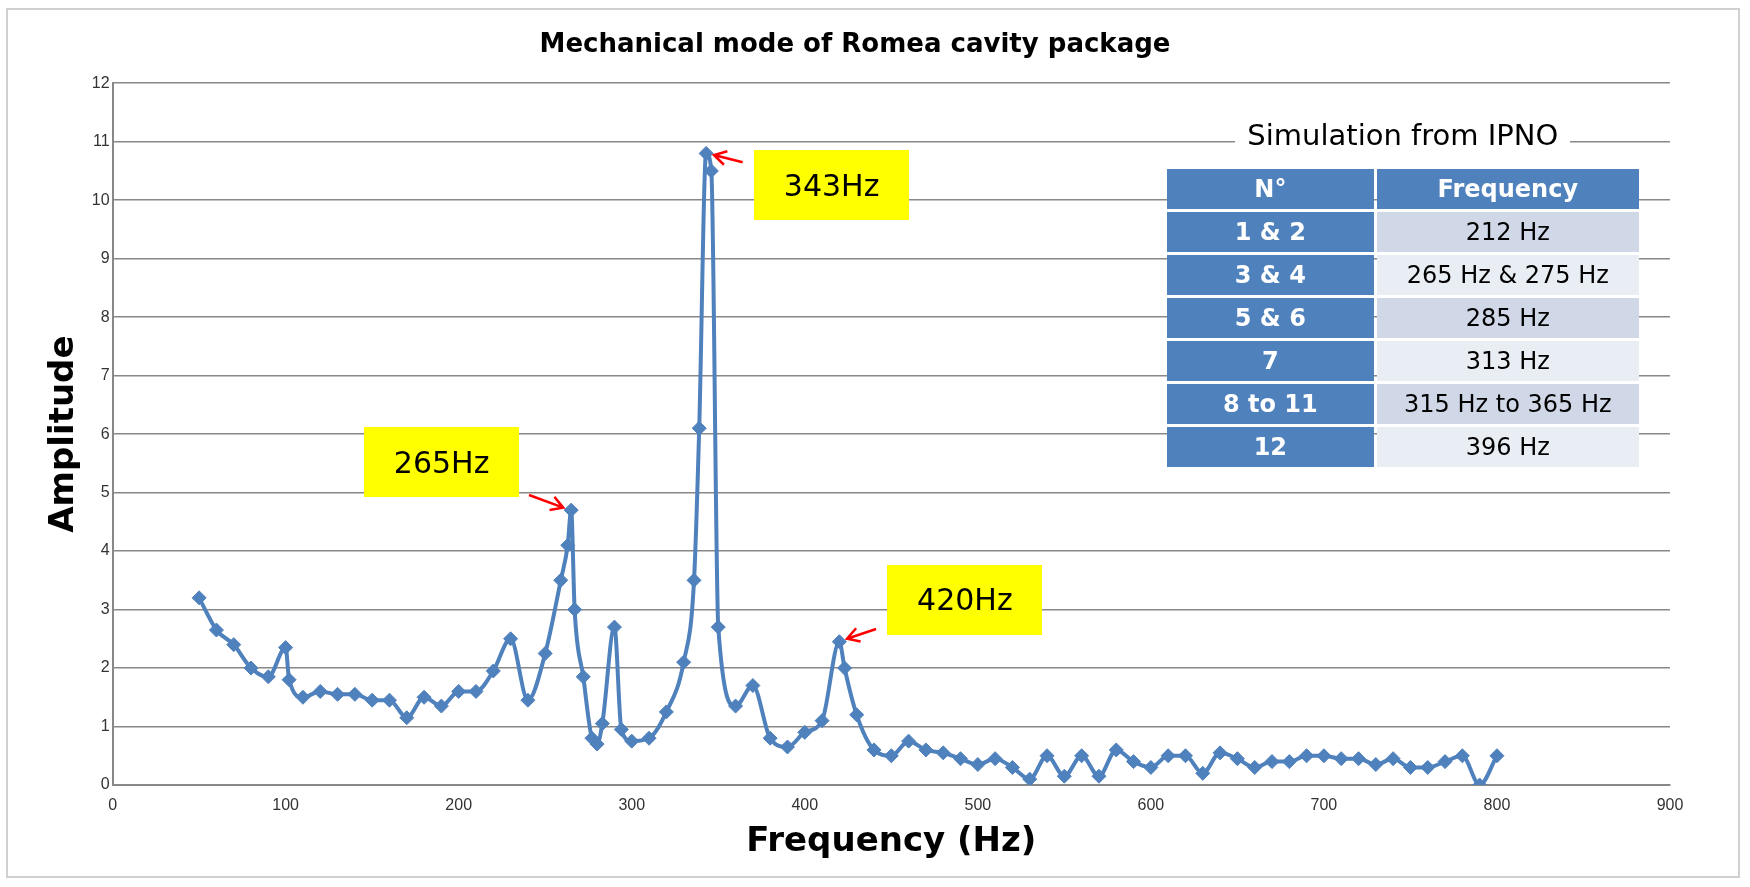 This screenshot has height=887, width=1750. Describe the element at coordinates (1507, 361) in the screenshot. I see `annotation: 313 Hz` at that location.